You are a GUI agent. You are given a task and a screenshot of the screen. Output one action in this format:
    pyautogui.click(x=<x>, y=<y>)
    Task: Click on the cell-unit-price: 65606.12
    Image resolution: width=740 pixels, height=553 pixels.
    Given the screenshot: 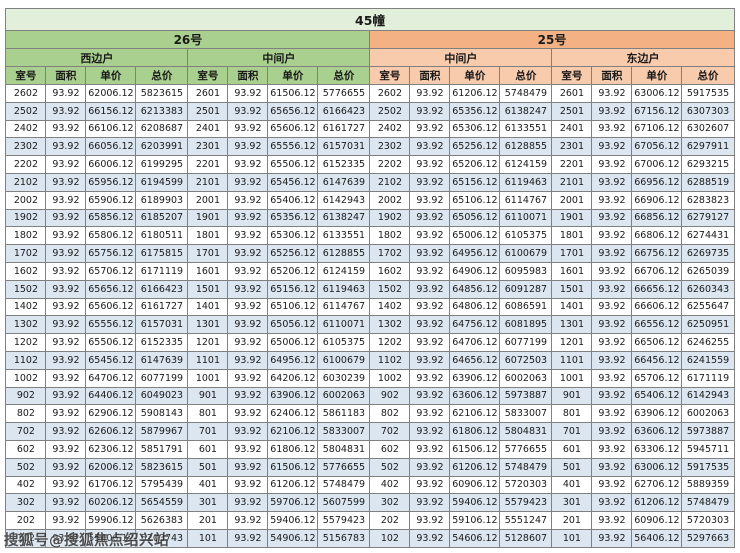 What is the action you would take?
    pyautogui.click(x=293, y=129)
    